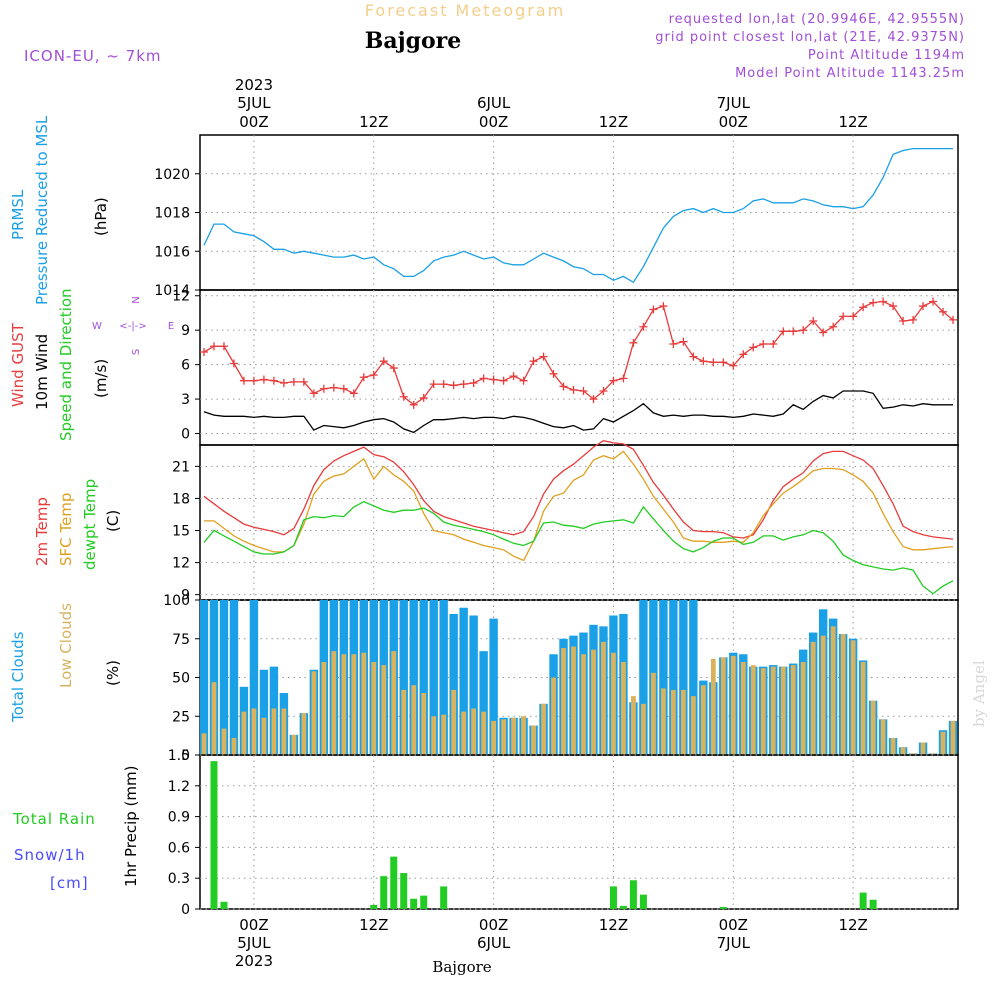 The image size is (1000, 1000). What do you see at coordinates (185, 596) in the screenshot?
I see `ytick-label-temperature: 9` at bounding box center [185, 596].